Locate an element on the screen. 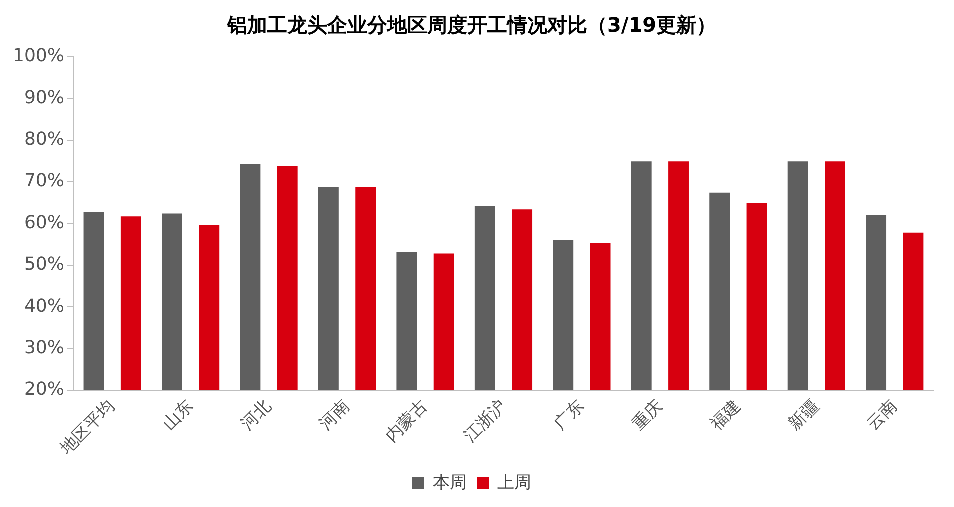 This screenshot has height=507, width=954. y-tick-label: 90% is located at coordinates (44, 97).